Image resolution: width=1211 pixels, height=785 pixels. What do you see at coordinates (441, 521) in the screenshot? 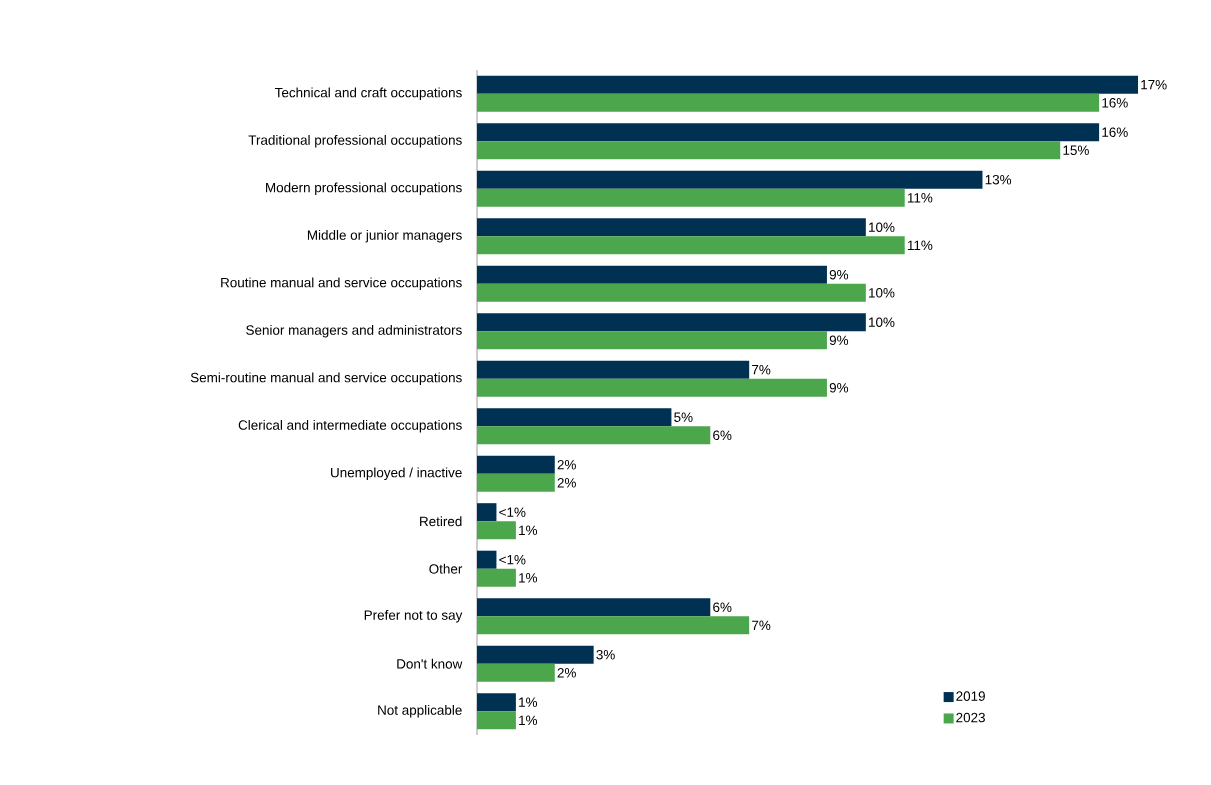
I see `y-tick-label: Retired` at bounding box center [441, 521].